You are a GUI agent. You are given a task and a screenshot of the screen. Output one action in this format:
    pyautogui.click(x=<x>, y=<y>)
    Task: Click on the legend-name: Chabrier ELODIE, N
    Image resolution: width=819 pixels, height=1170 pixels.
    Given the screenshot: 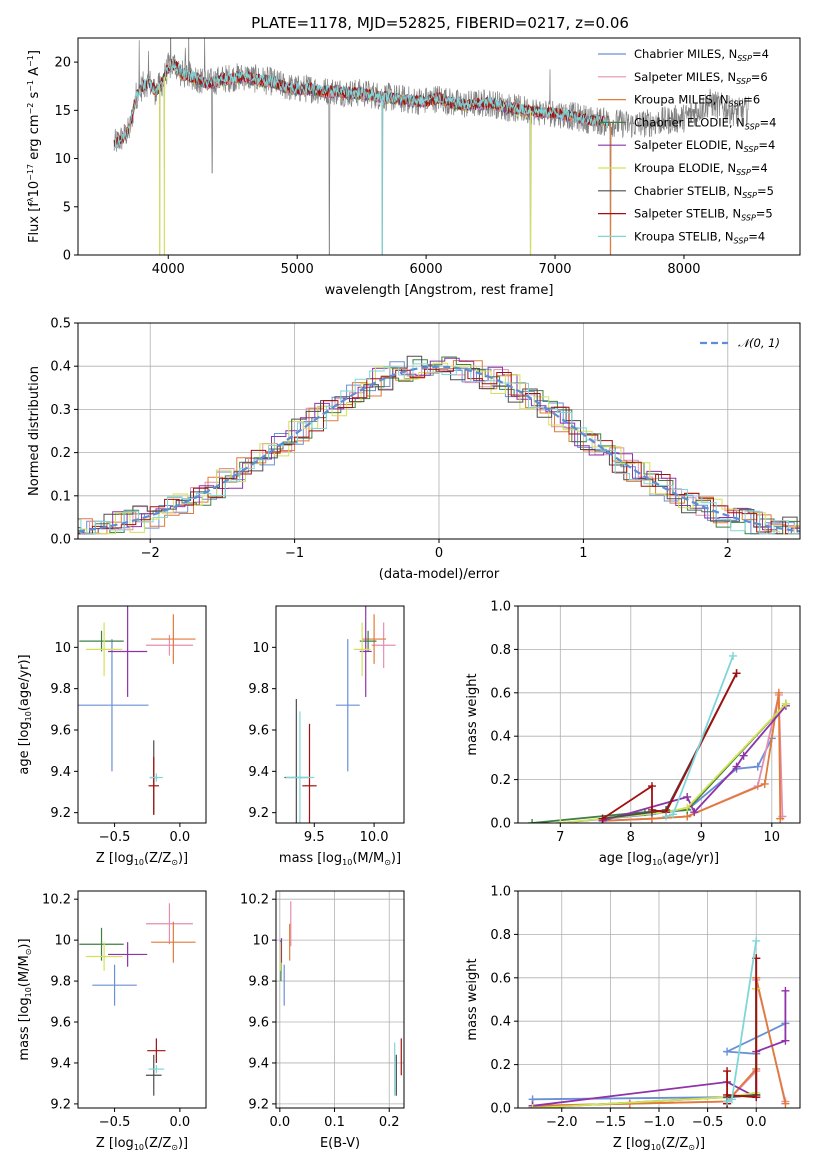 What is the action you would take?
    pyautogui.click(x=689, y=122)
    